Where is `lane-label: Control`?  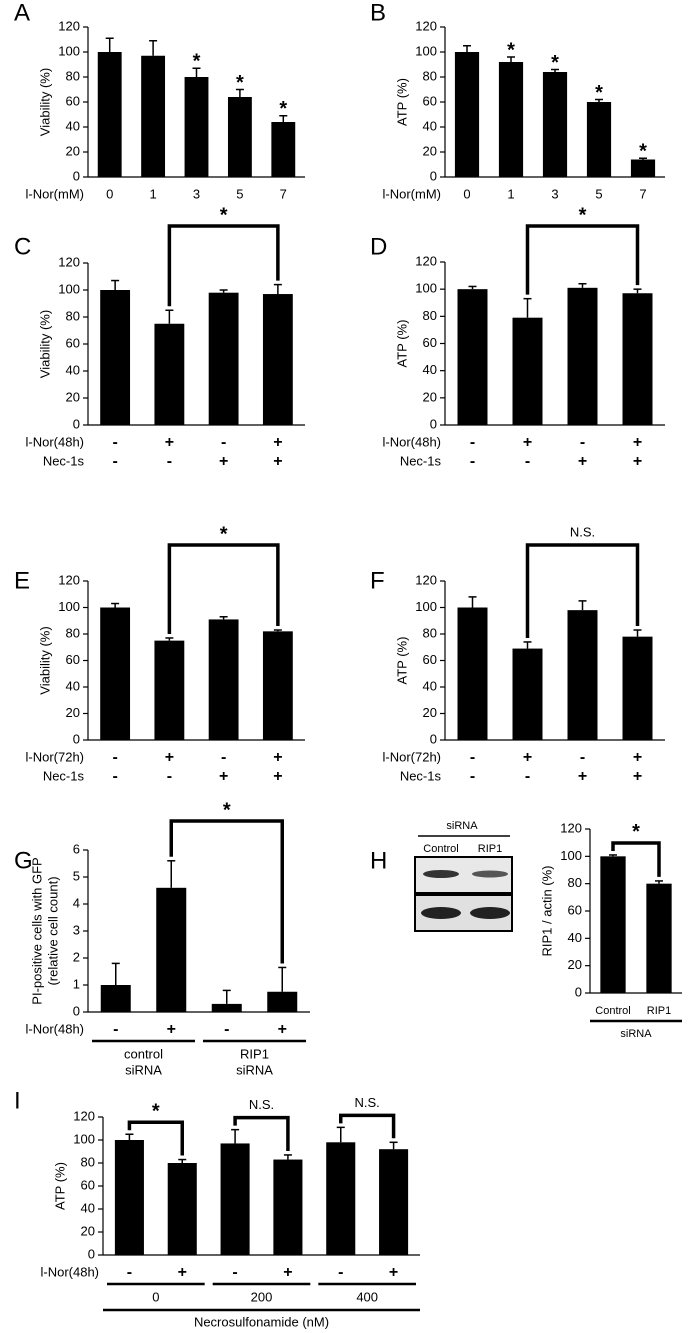
lane-label: Control is located at coordinates (440, 849).